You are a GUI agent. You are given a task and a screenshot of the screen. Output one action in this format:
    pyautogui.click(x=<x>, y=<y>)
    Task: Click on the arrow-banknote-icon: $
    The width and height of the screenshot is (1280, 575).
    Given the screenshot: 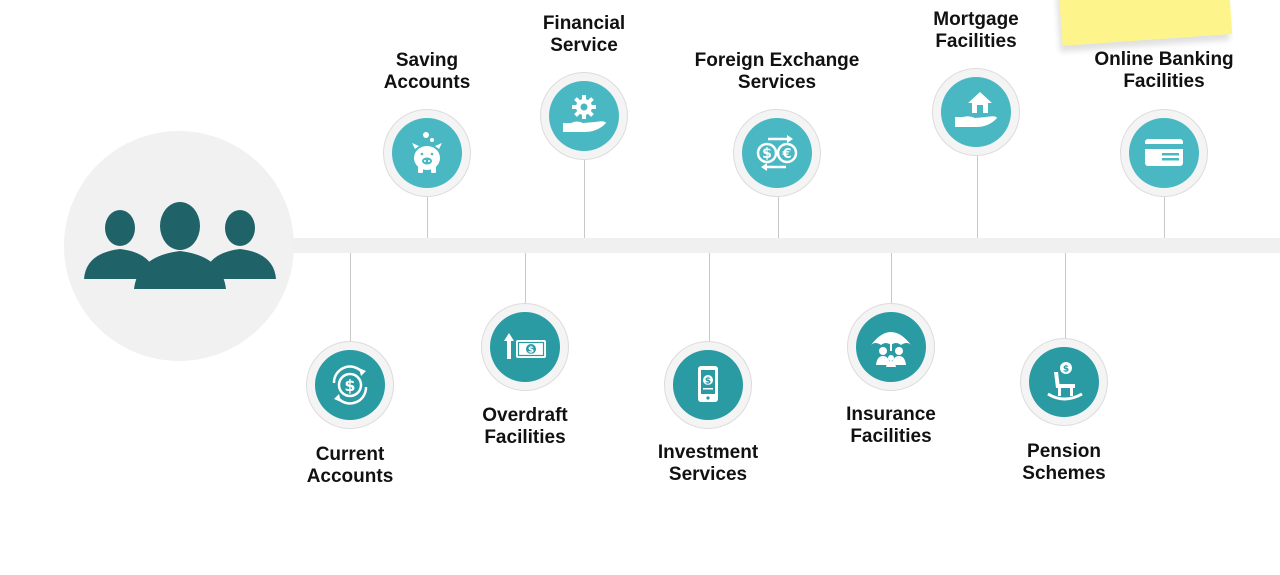 What is the action you would take?
    pyautogui.click(x=525, y=346)
    